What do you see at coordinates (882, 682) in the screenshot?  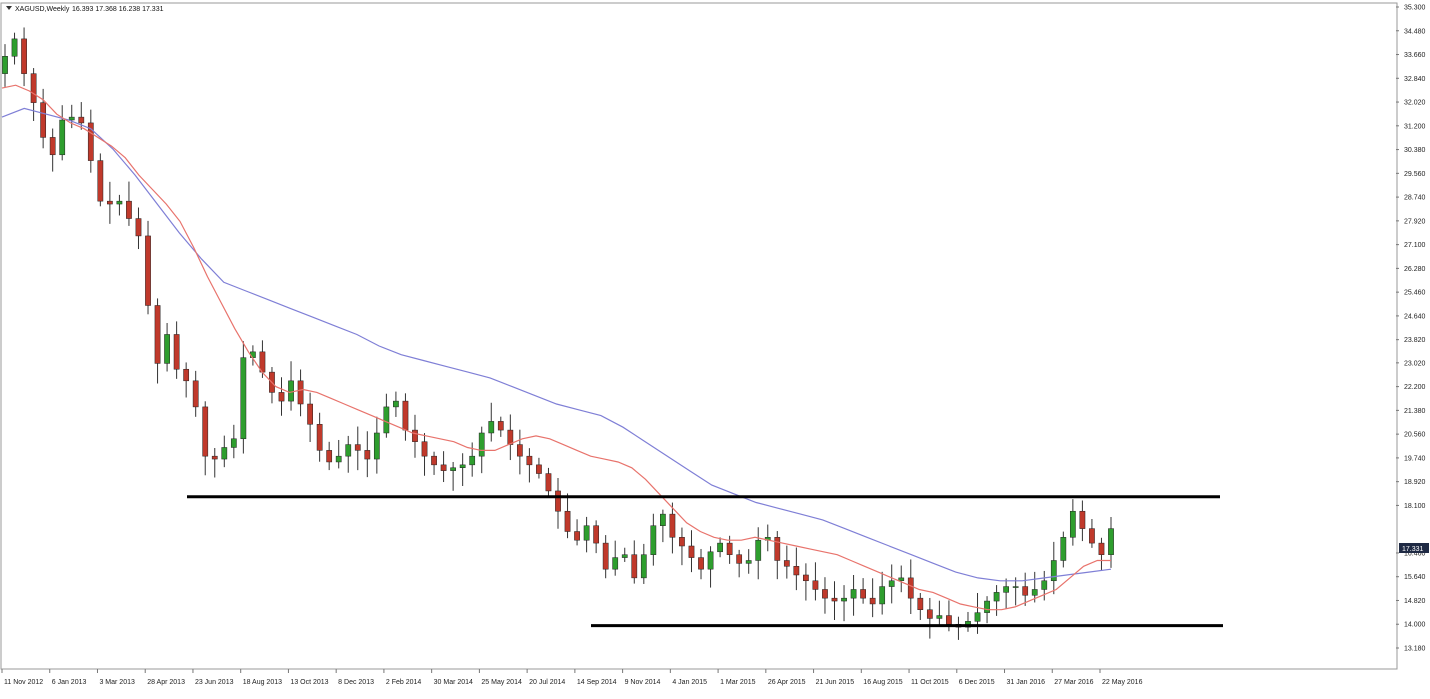 I see `x-tick-label: 16 Aug 2015` at bounding box center [882, 682].